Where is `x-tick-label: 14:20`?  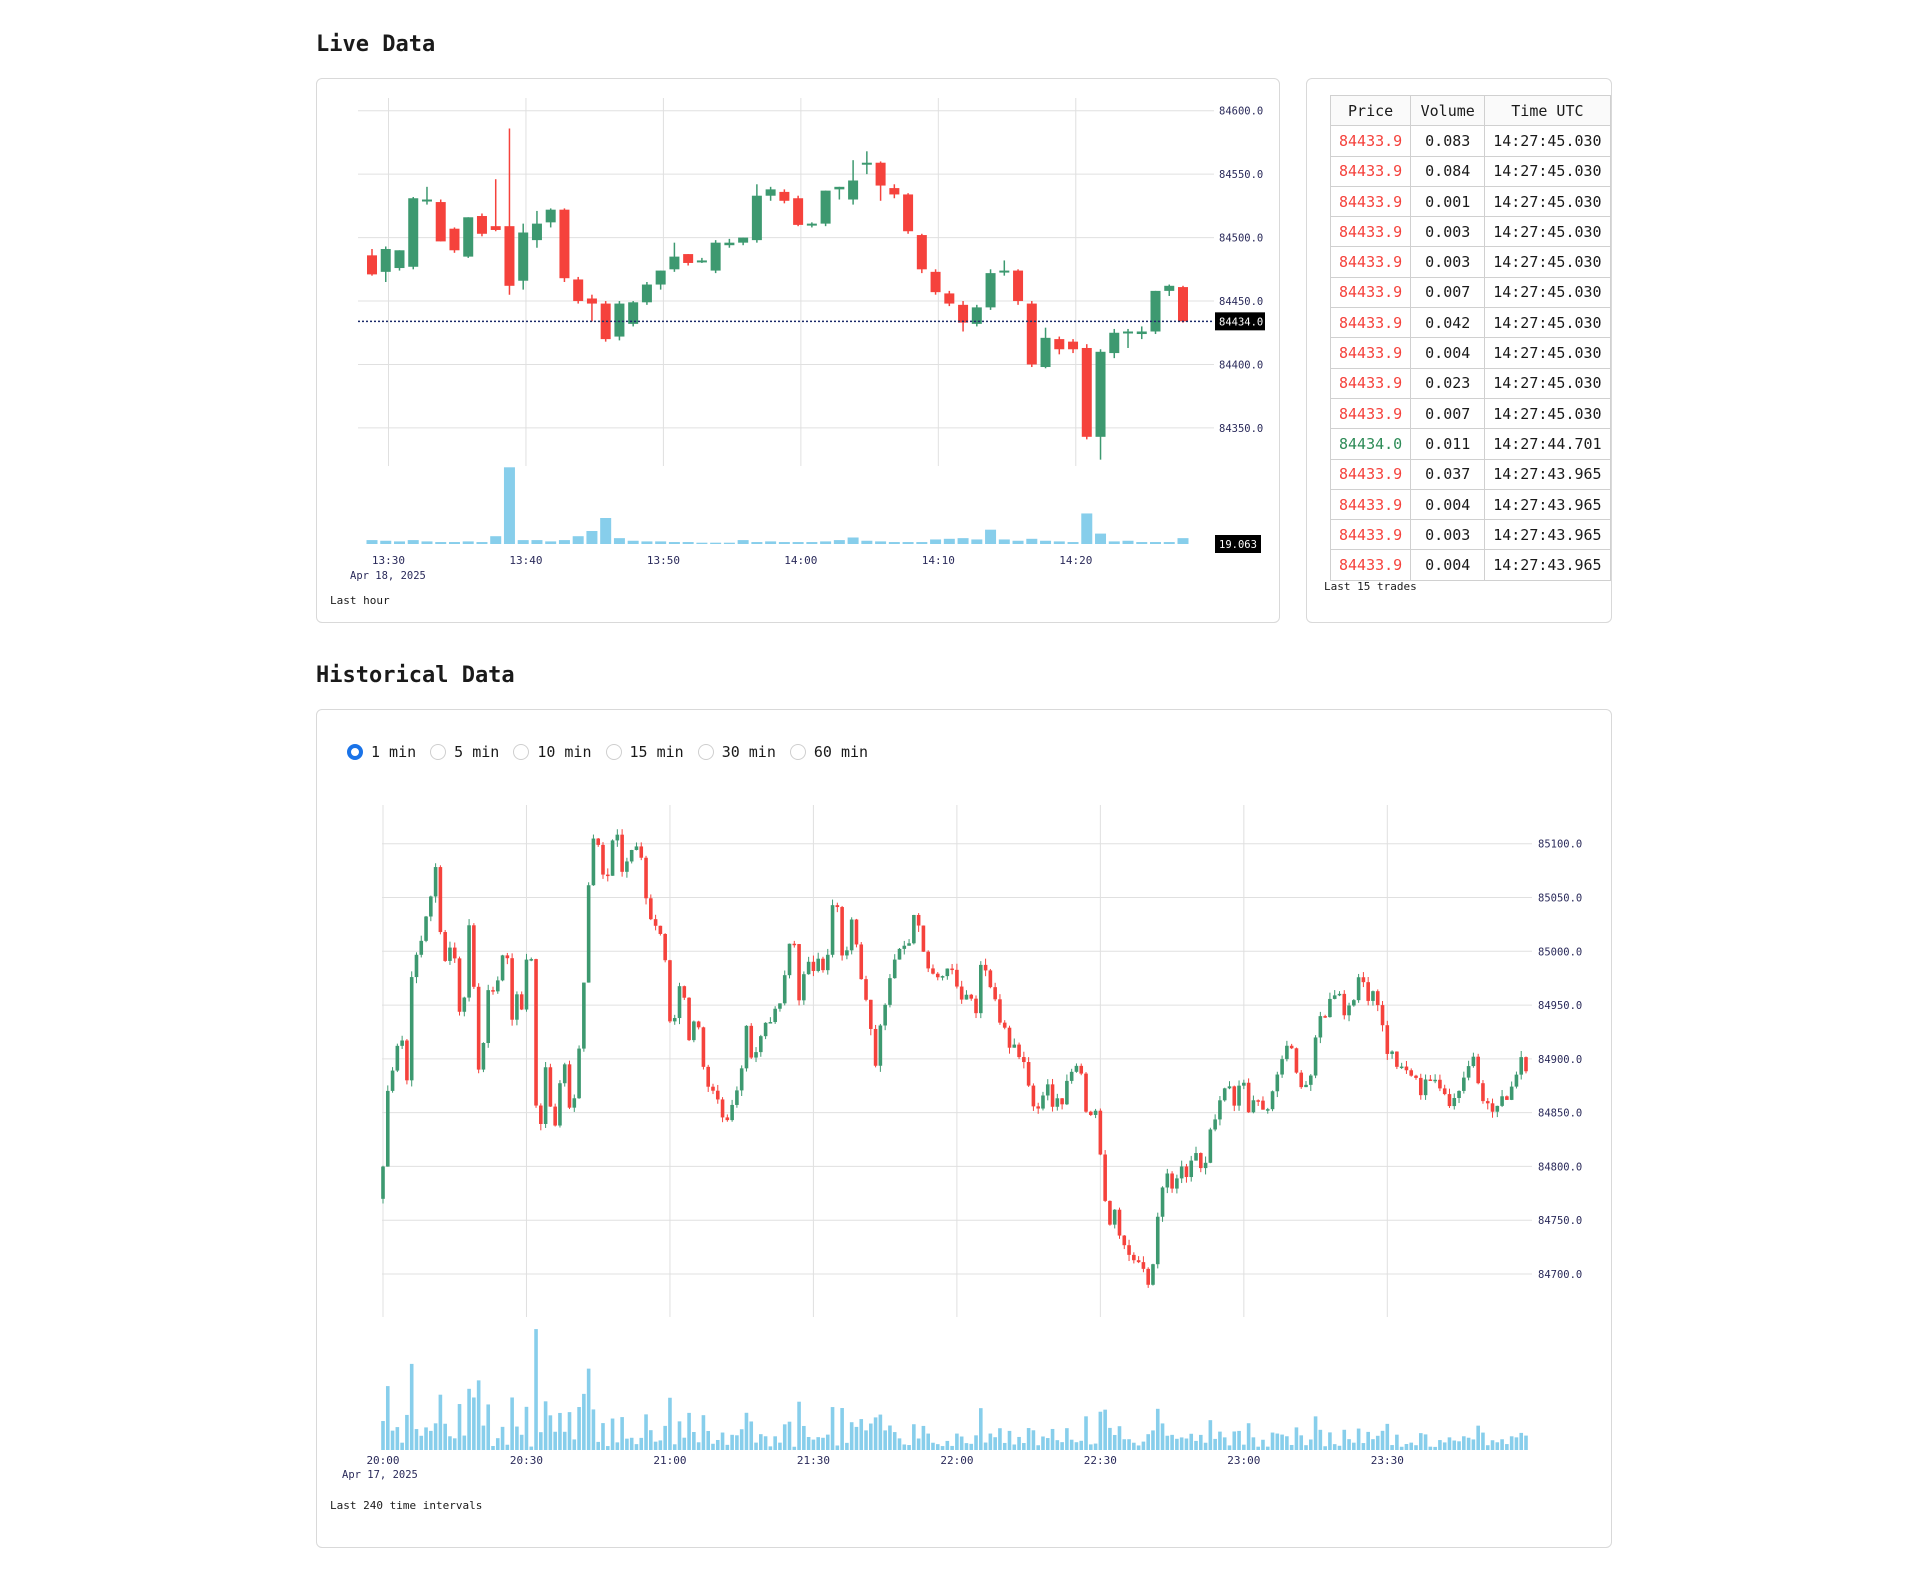
x-tick-label: 14:20 is located at coordinates (1075, 560).